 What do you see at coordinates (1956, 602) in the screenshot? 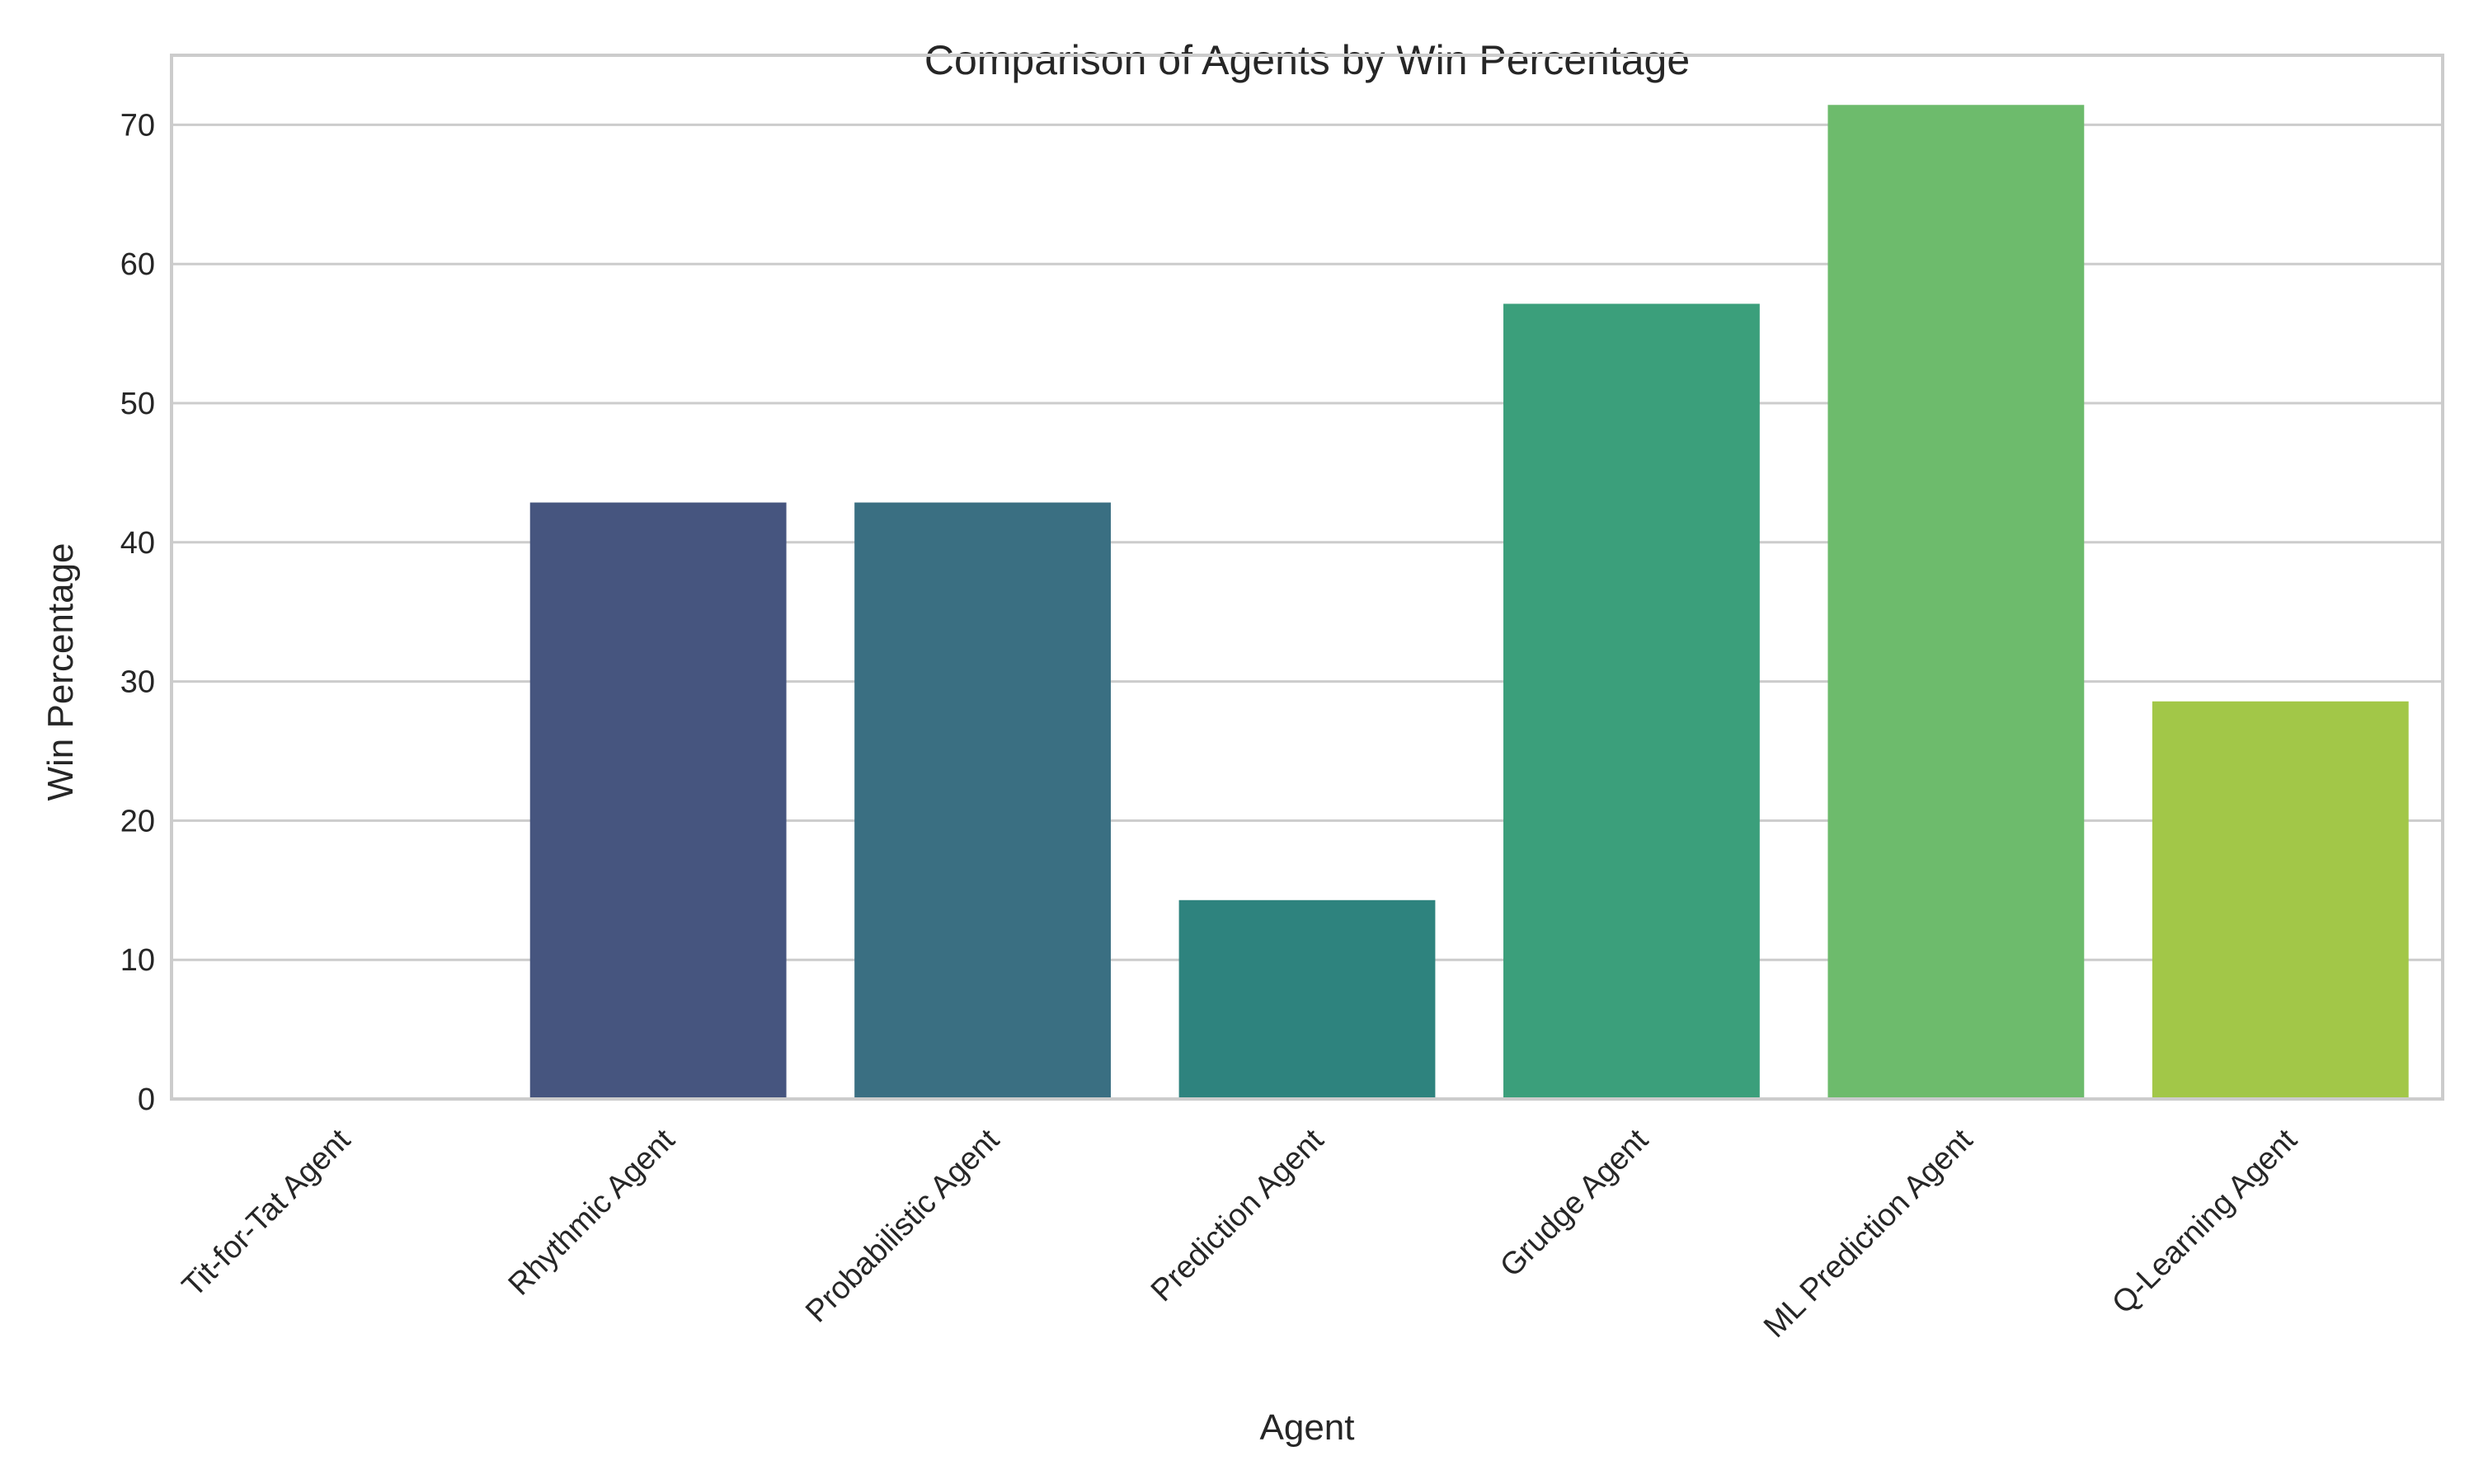
I see `bar-ml-prediction-agent` at bounding box center [1956, 602].